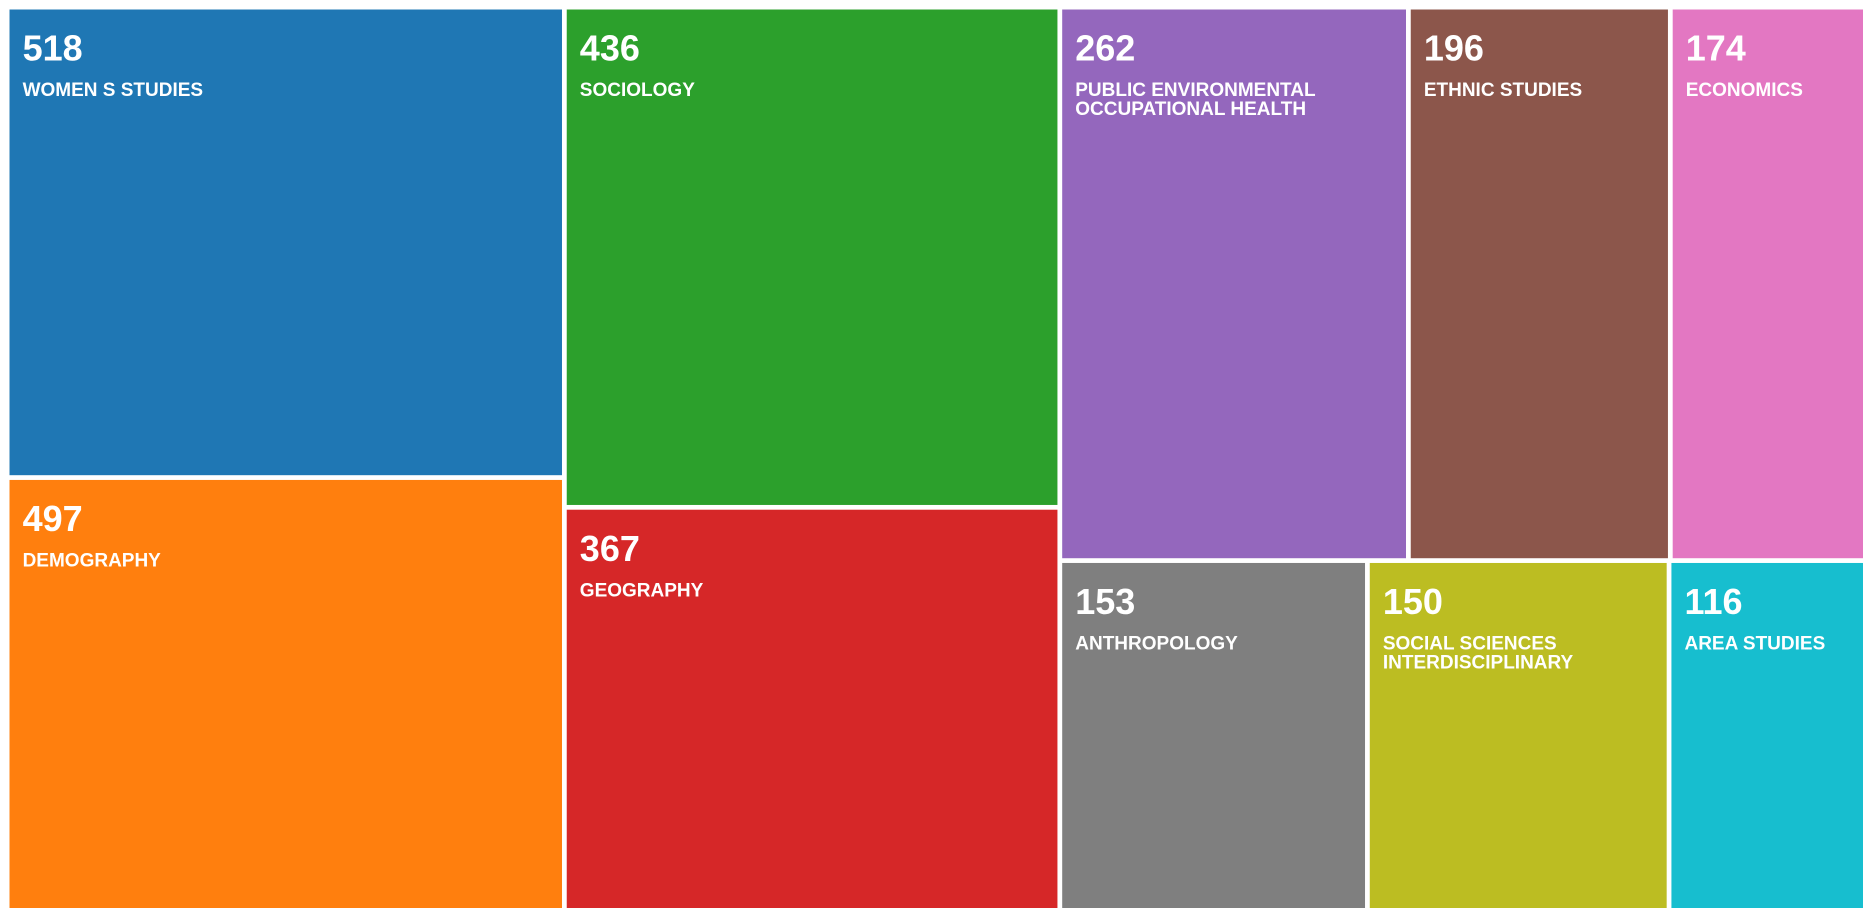  I want to click on tile-value: 153, so click(1105, 601).